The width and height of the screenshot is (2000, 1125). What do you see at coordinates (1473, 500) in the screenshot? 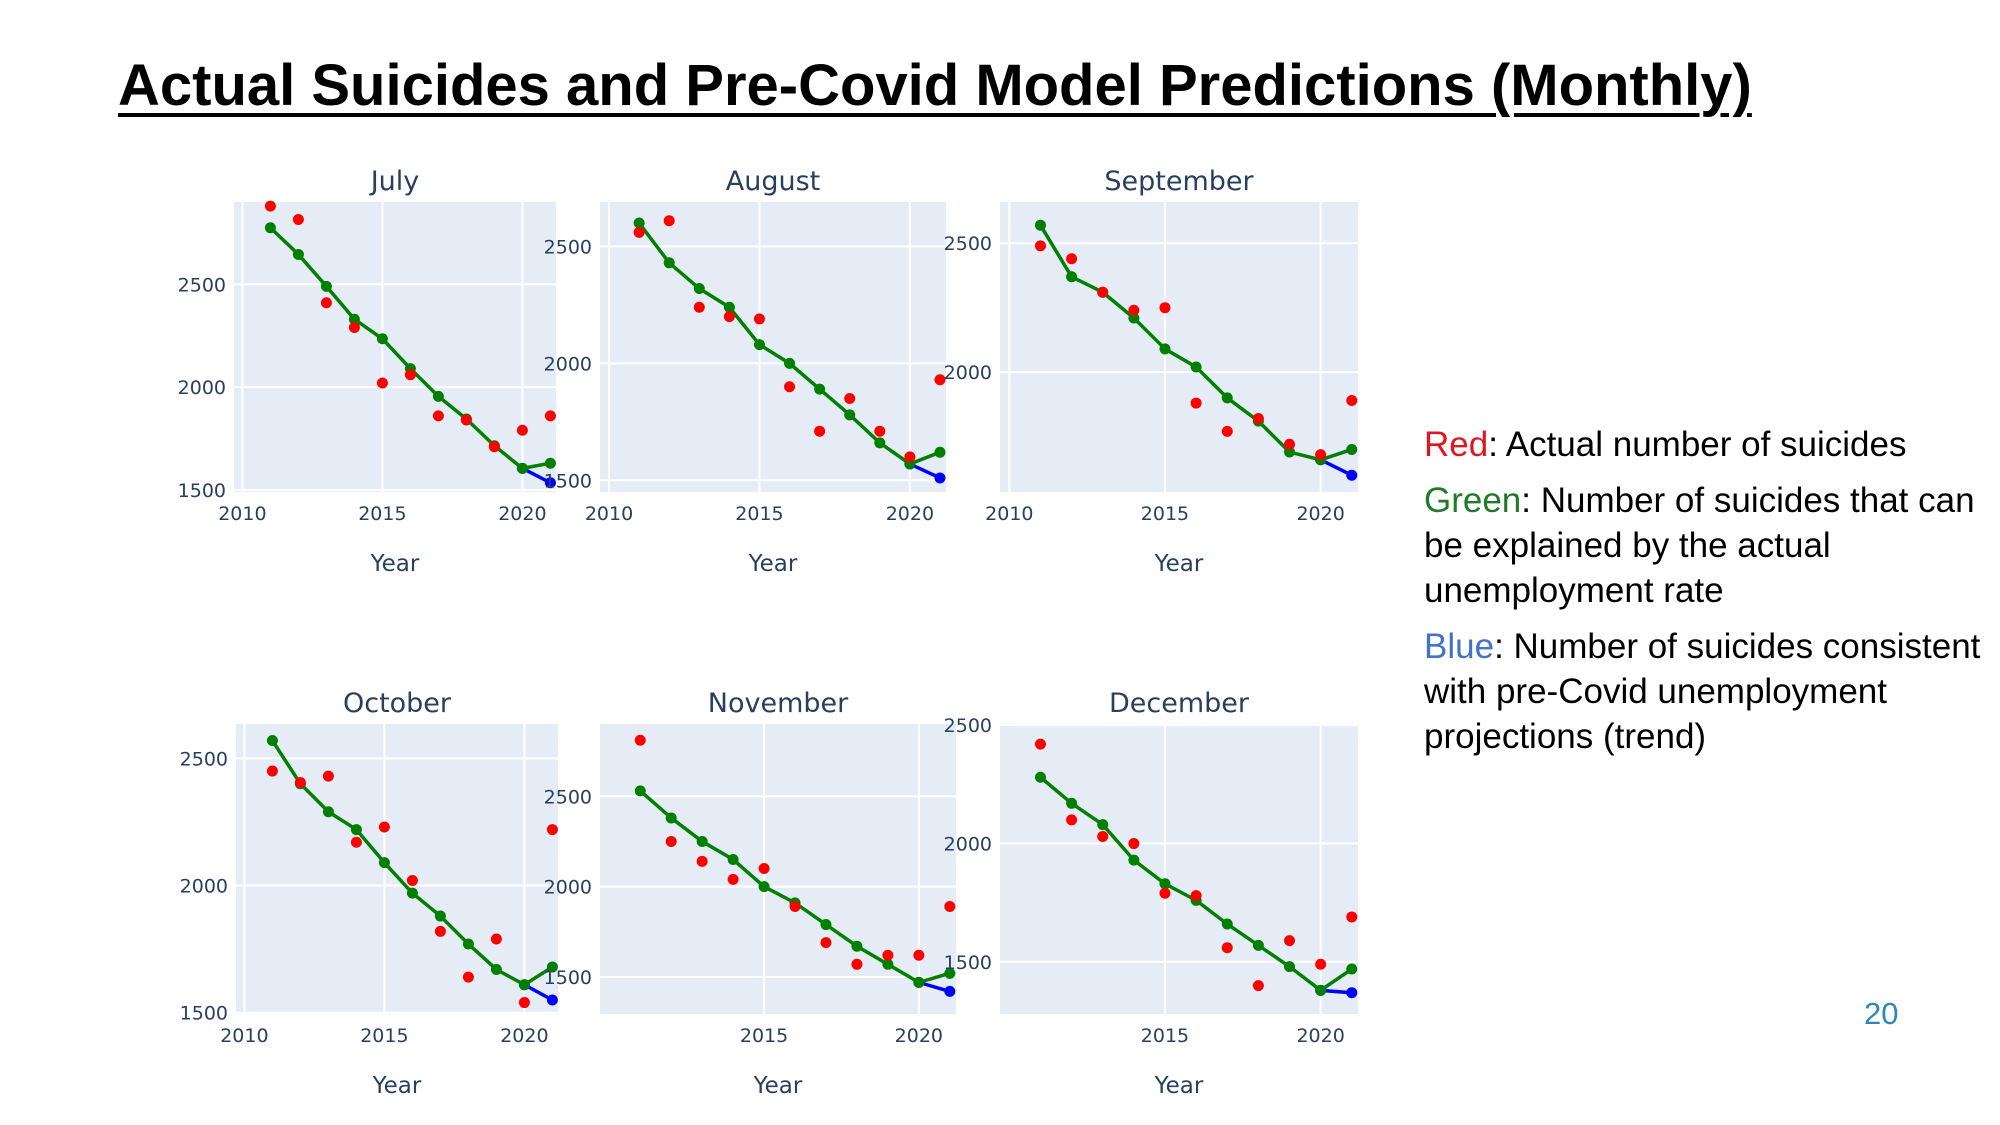
I see `legend-key-green: Green` at bounding box center [1473, 500].